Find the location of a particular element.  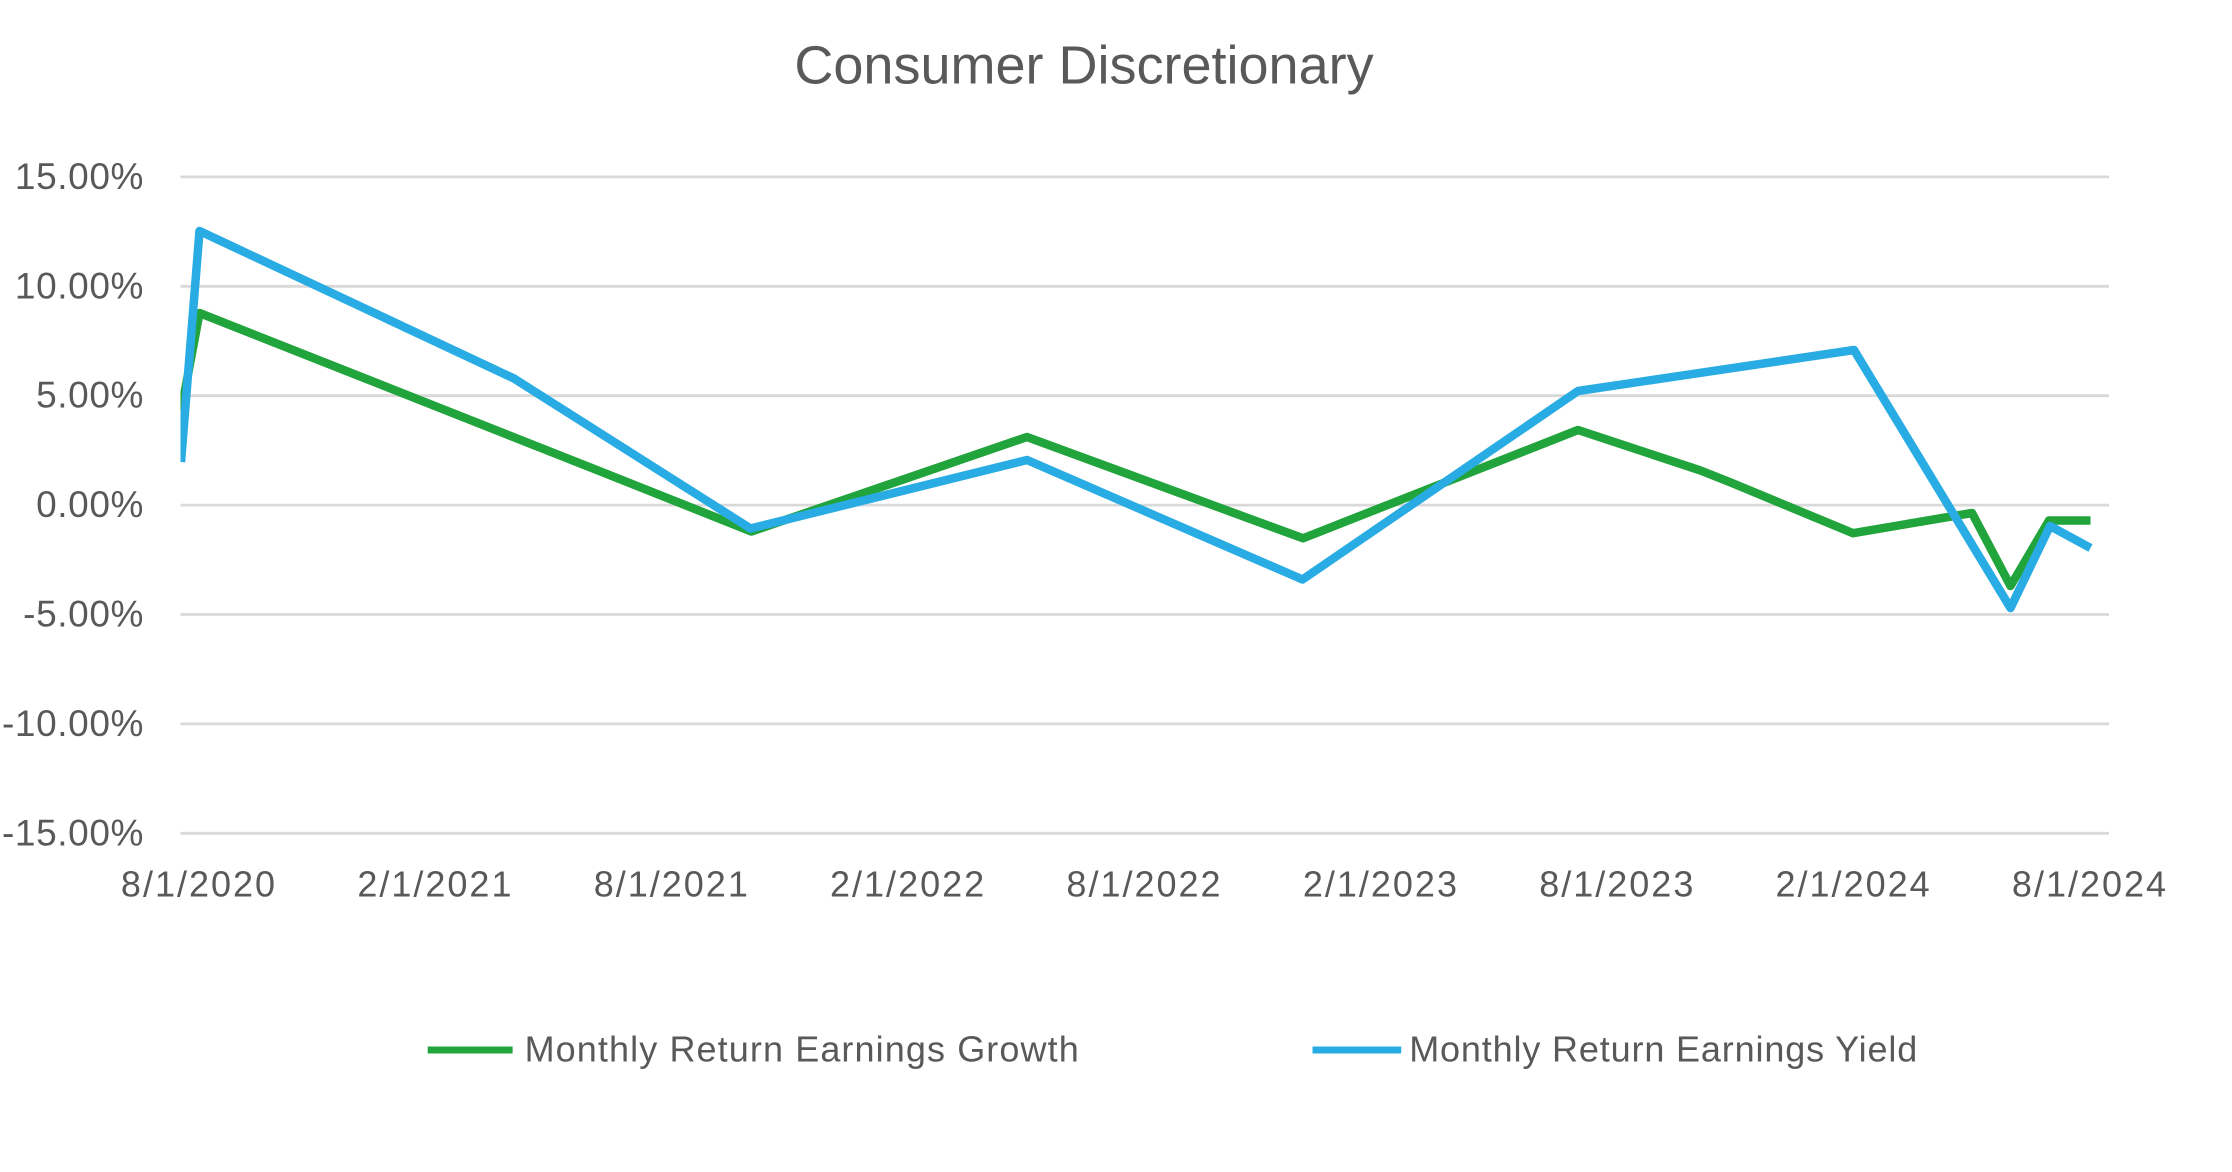

svg-text: -15.00% is located at coordinates (73, 832).